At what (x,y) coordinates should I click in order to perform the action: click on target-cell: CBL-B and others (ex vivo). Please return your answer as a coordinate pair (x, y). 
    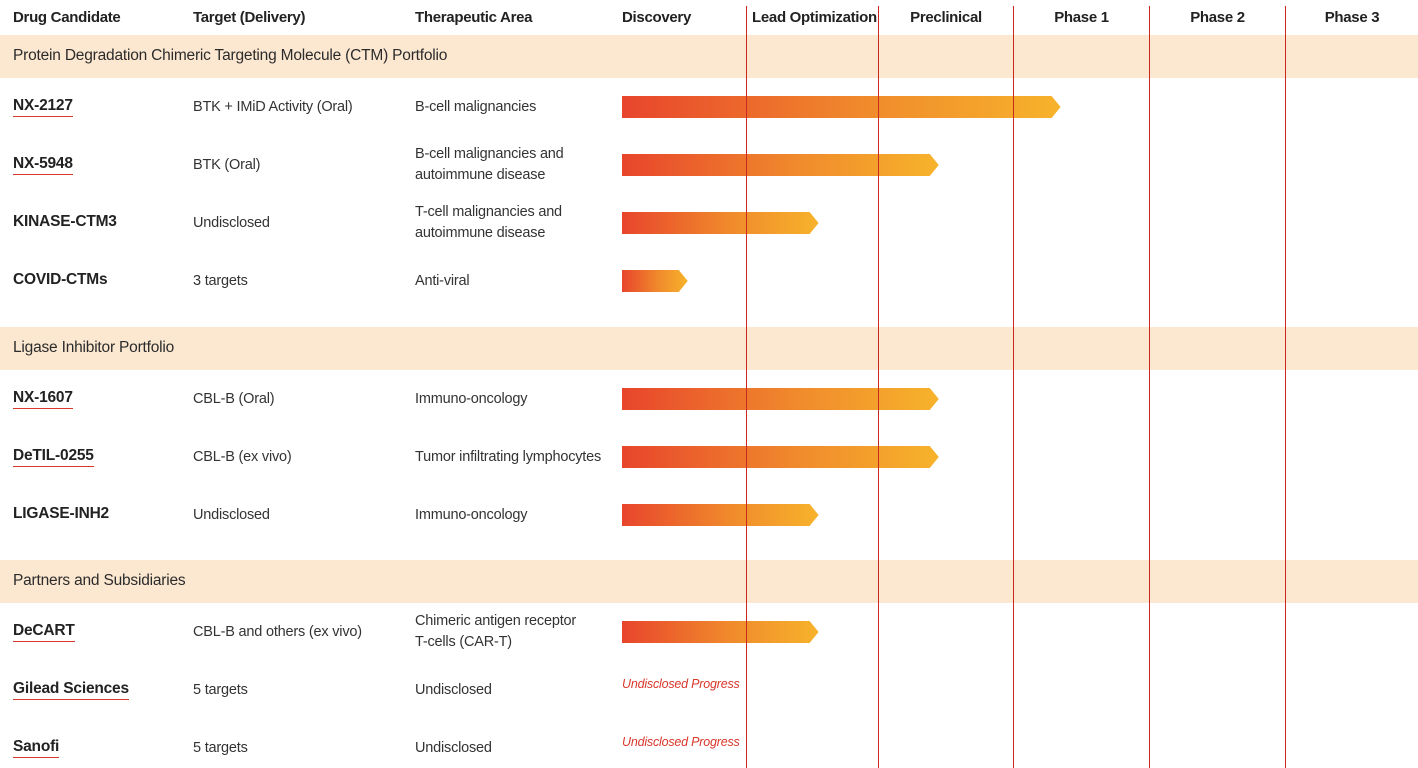
    Looking at the image, I should click on (277, 632).